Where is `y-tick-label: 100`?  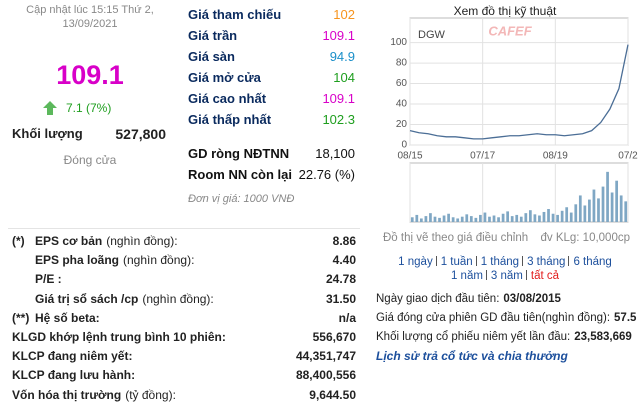 y-tick-label: 100 is located at coordinates (398, 42).